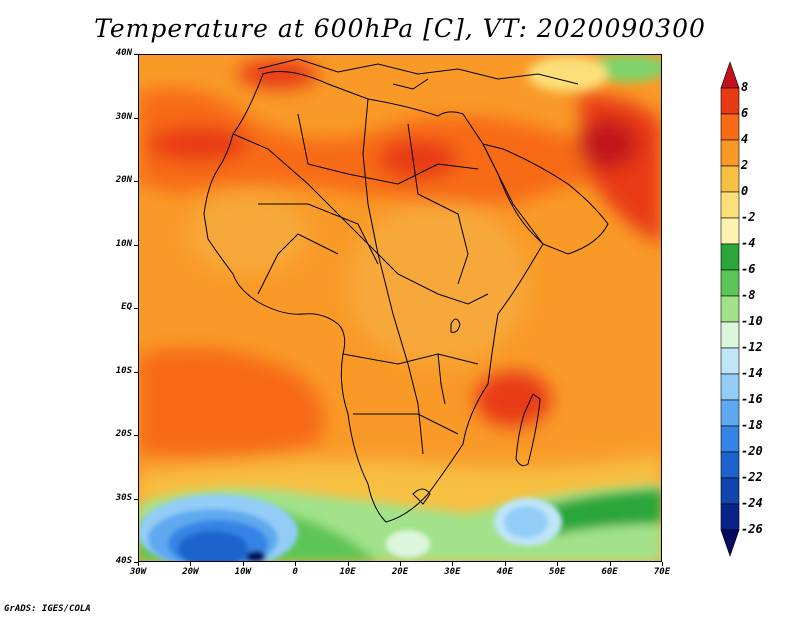 This screenshot has width=800, height=618. Describe the element at coordinates (748, 269) in the screenshot. I see `colorbar-label: -6` at that location.